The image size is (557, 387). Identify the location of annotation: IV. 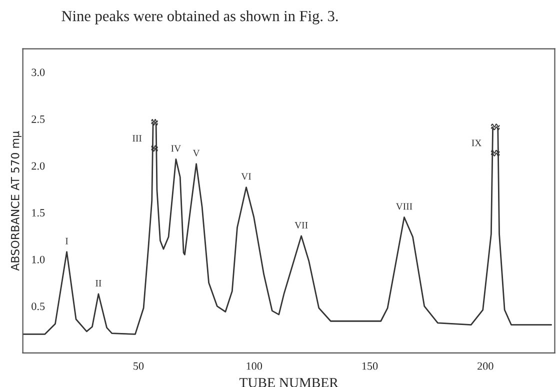
(176, 148).